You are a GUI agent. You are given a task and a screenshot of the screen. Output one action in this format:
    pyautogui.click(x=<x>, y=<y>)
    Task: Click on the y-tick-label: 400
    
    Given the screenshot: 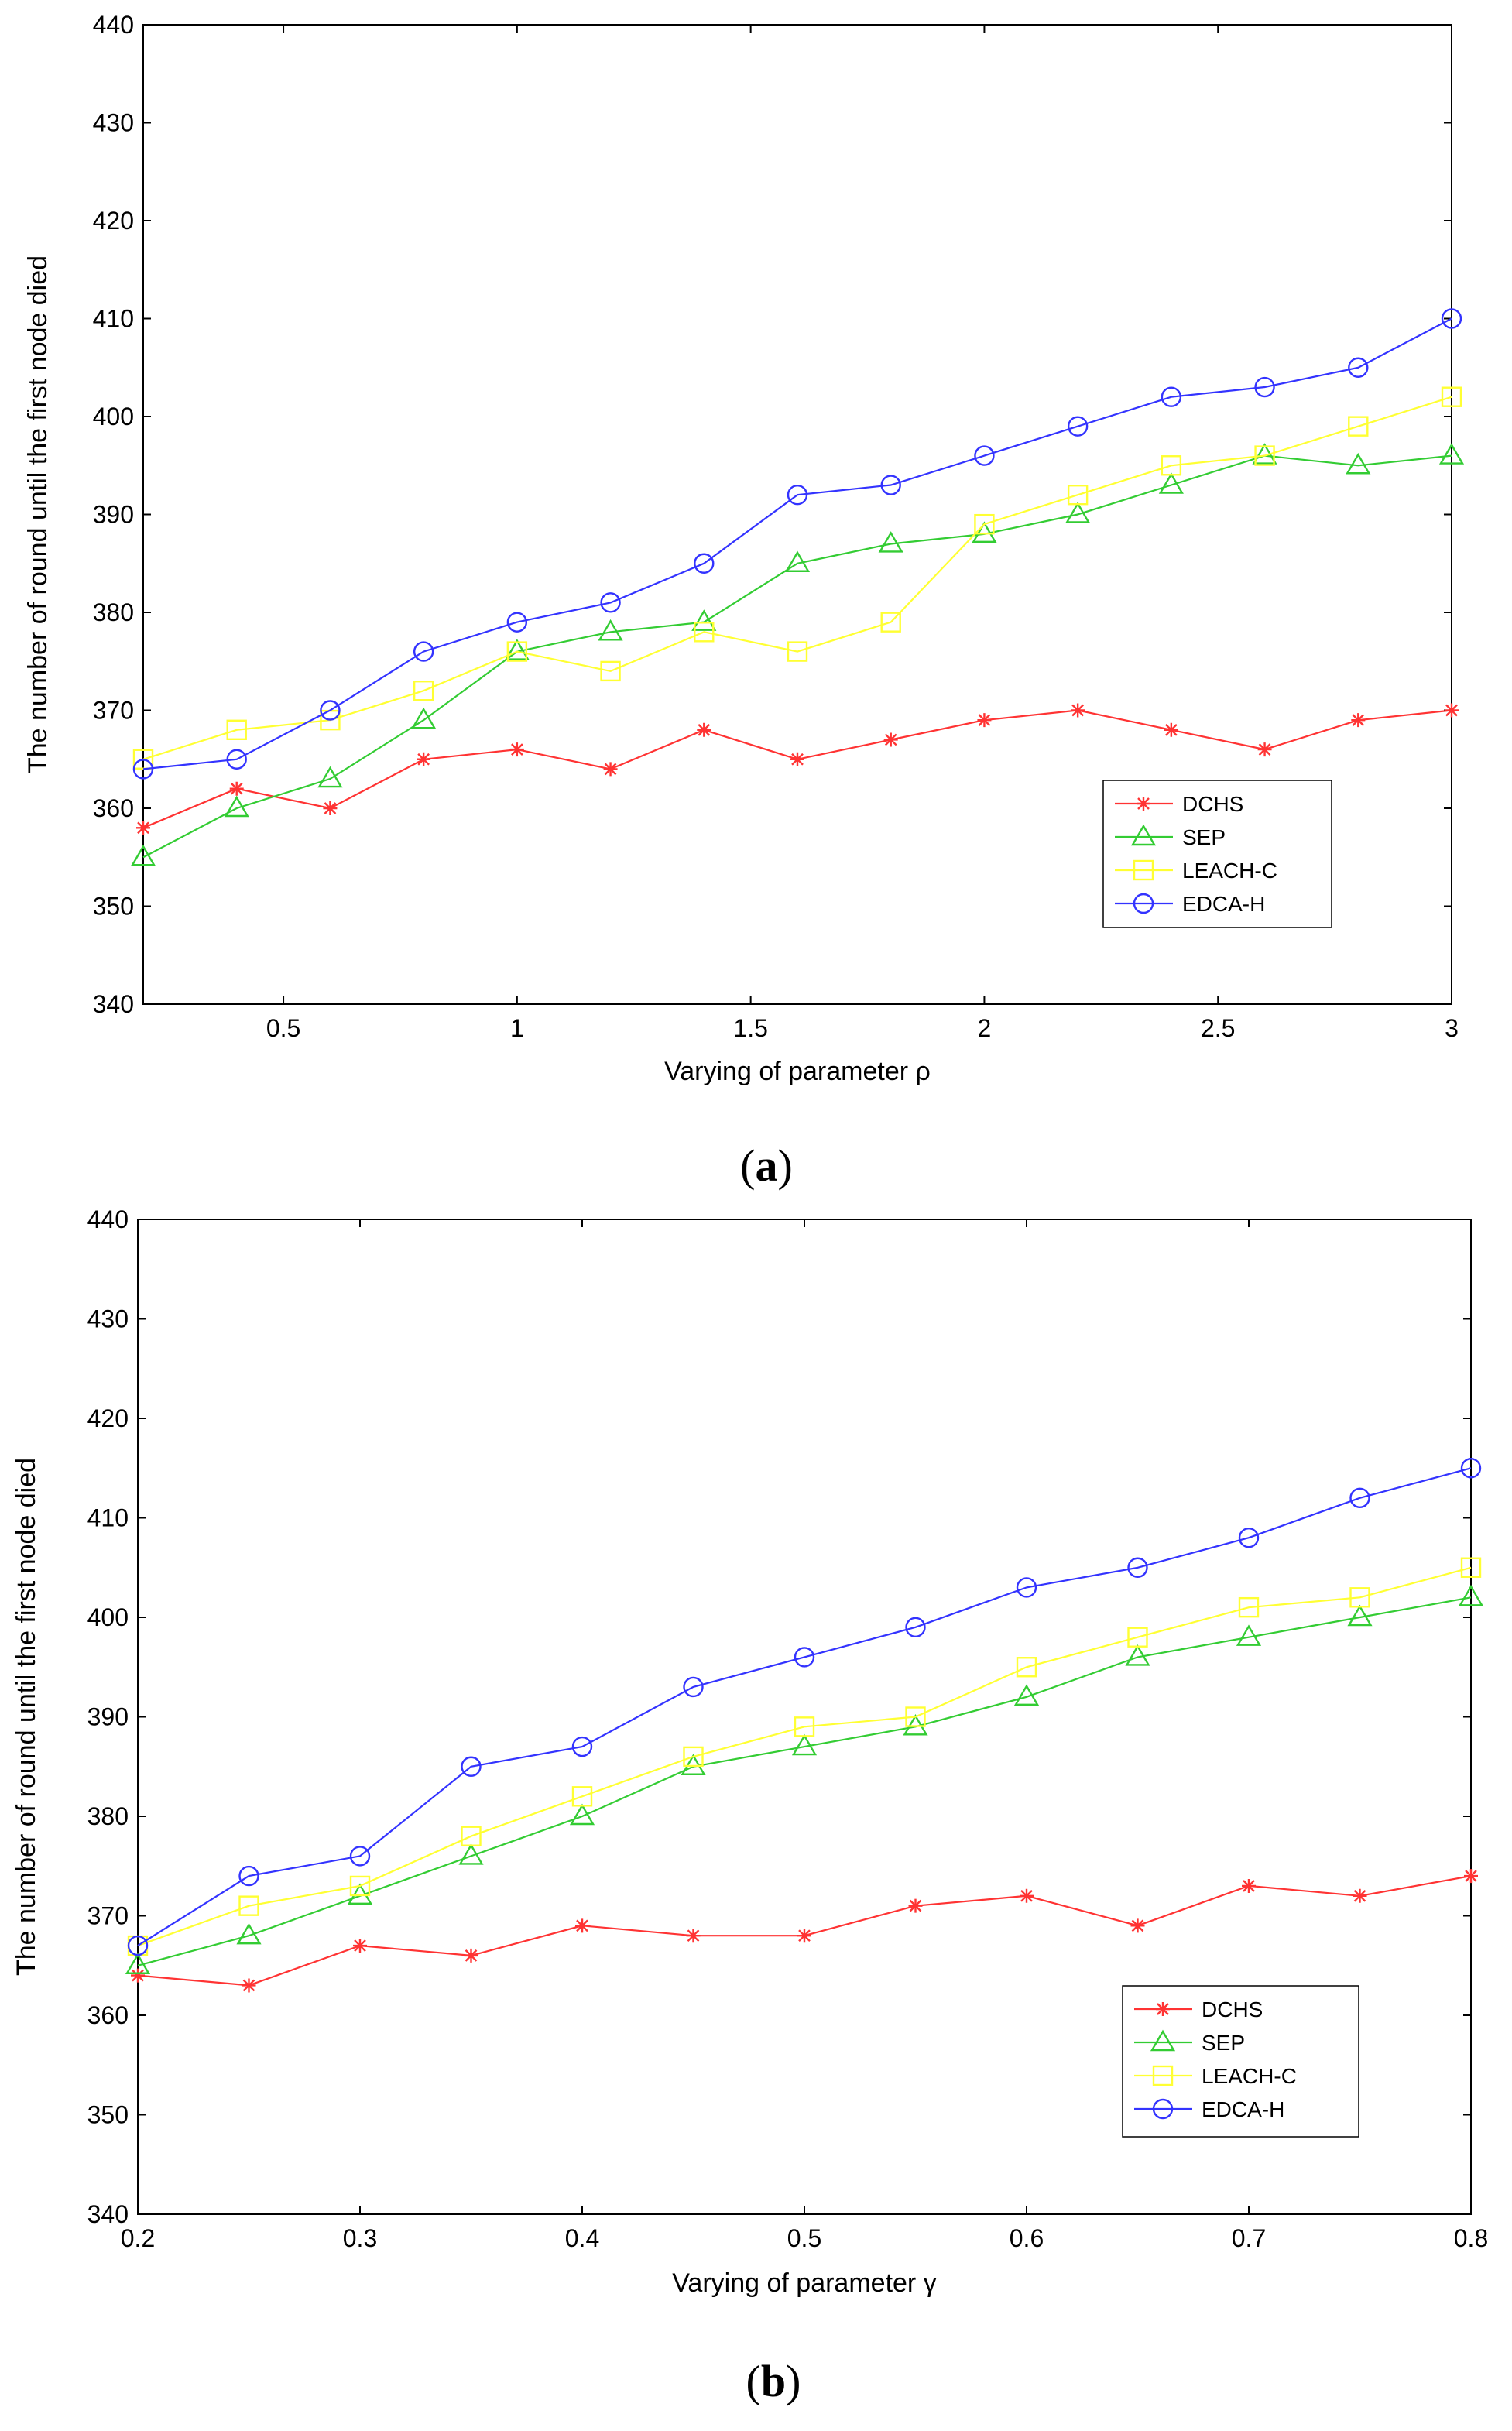 What is the action you would take?
    pyautogui.click(x=108, y=1617)
    